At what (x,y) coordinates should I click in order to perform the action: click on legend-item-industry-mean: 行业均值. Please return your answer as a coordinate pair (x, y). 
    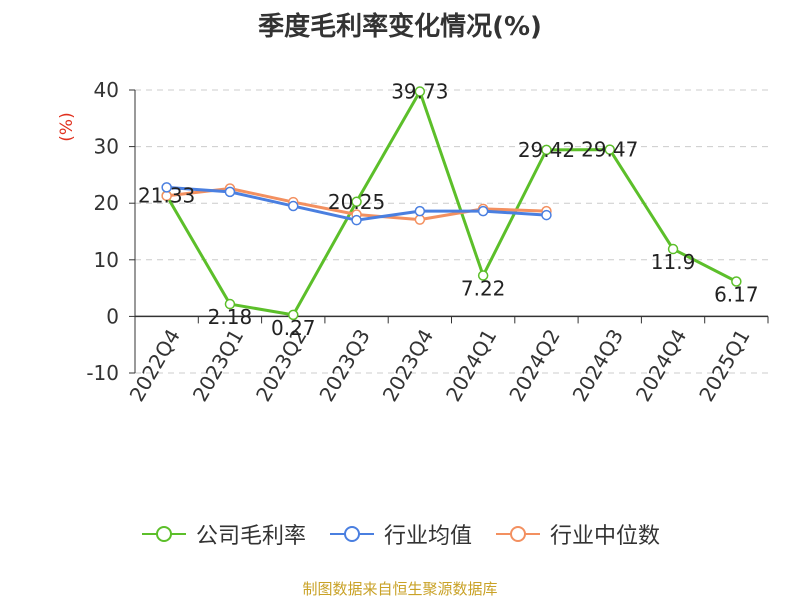
    Looking at the image, I should click on (400, 534).